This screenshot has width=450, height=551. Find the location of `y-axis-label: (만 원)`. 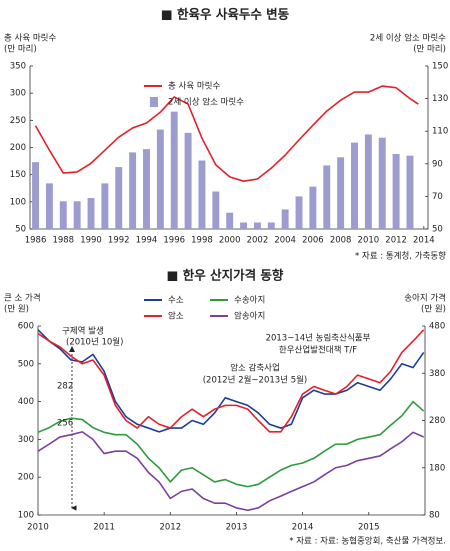

y-axis-label: (만 원) is located at coordinates (16, 310).